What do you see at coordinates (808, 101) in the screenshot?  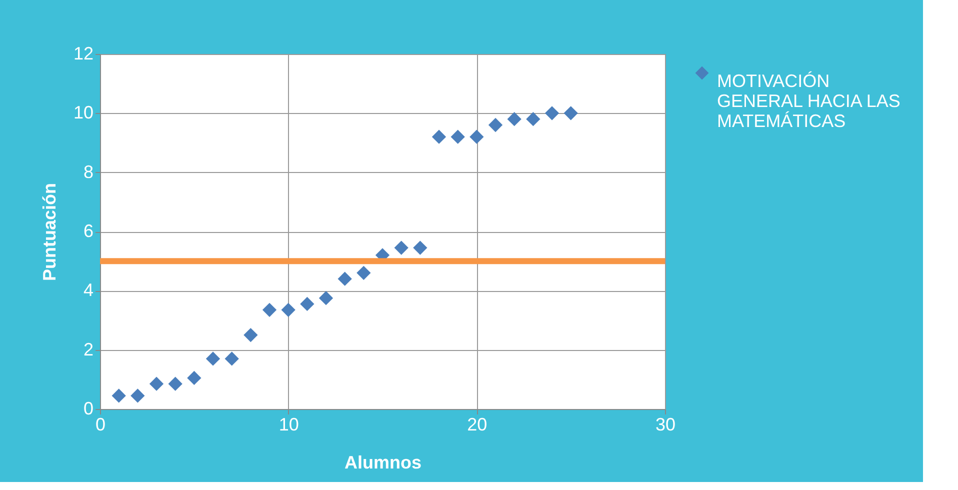 I see `legend-label: MOTIVACIÓN GENERAL HACIA LAS MATEMÁTICAS` at bounding box center [808, 101].